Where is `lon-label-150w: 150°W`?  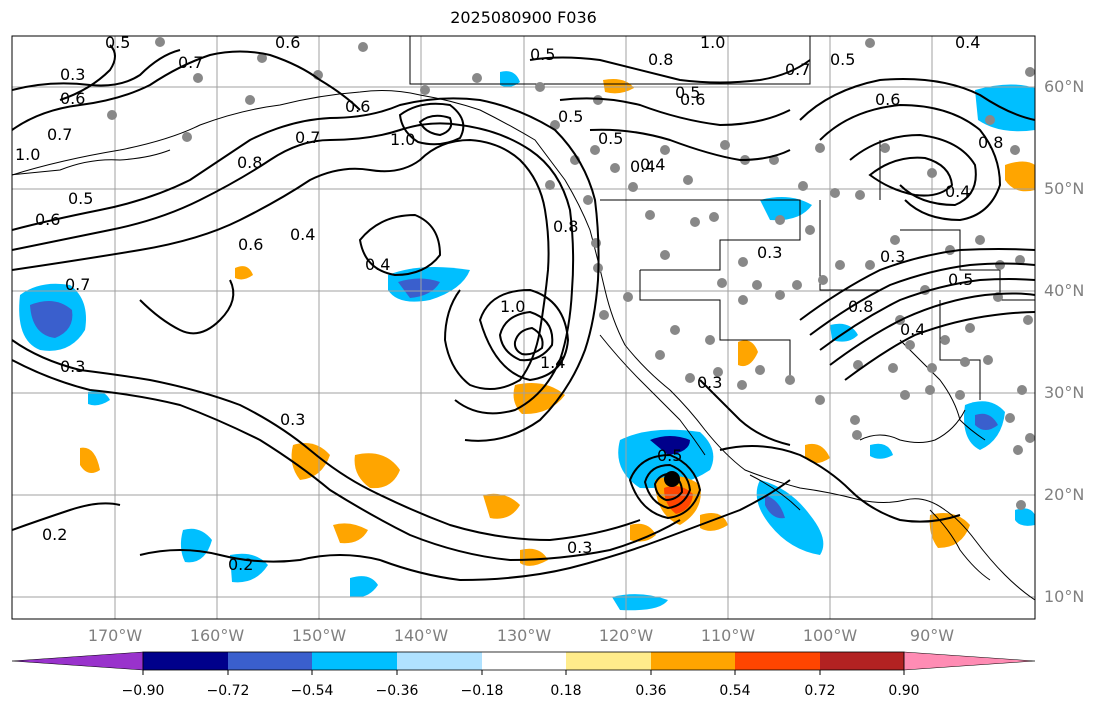
lon-label-150w: 150°W is located at coordinates (319, 635).